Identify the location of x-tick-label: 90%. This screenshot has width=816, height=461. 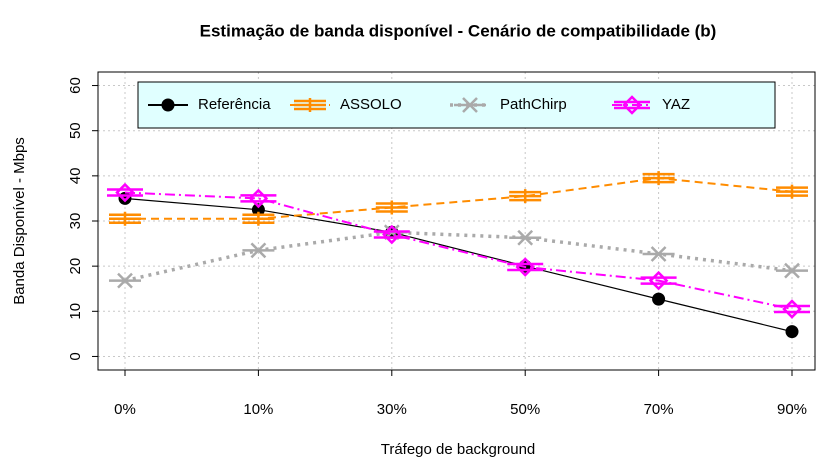
(792, 409).